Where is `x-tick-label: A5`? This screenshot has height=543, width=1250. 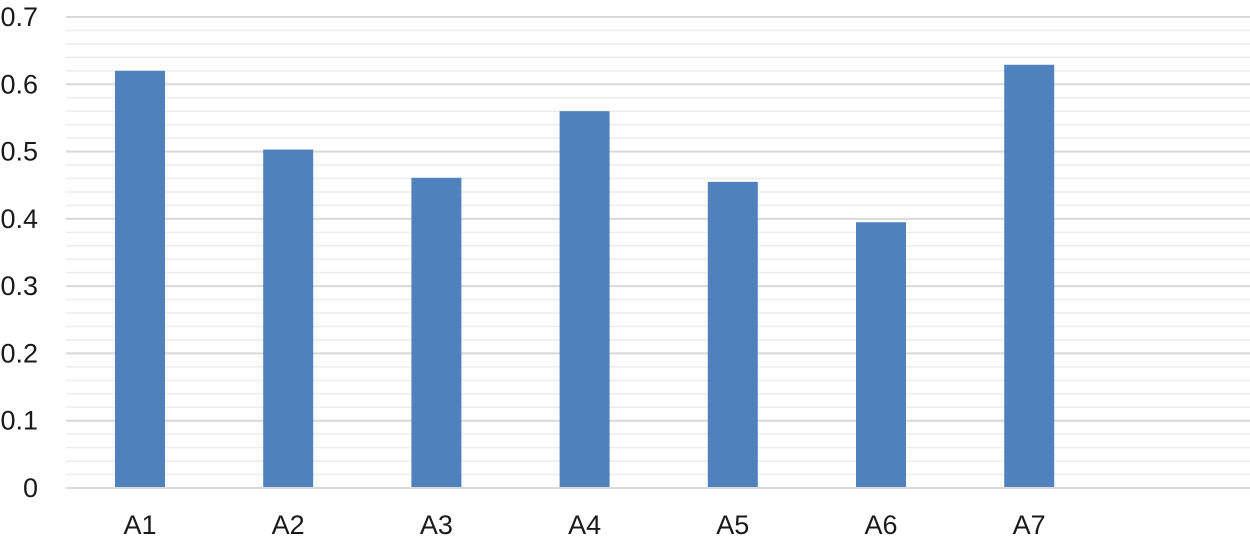
x-tick-label: A5 is located at coordinates (732, 525).